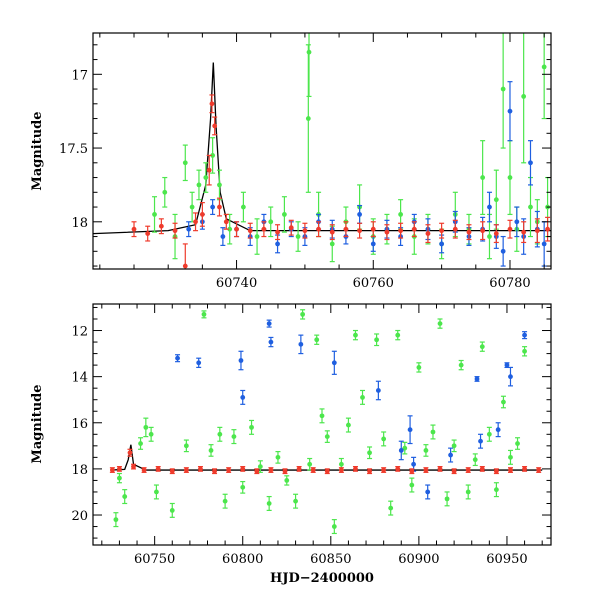 The width and height of the screenshot is (600, 600). I want to click on top-x-tick-label: 60760, so click(373, 283).